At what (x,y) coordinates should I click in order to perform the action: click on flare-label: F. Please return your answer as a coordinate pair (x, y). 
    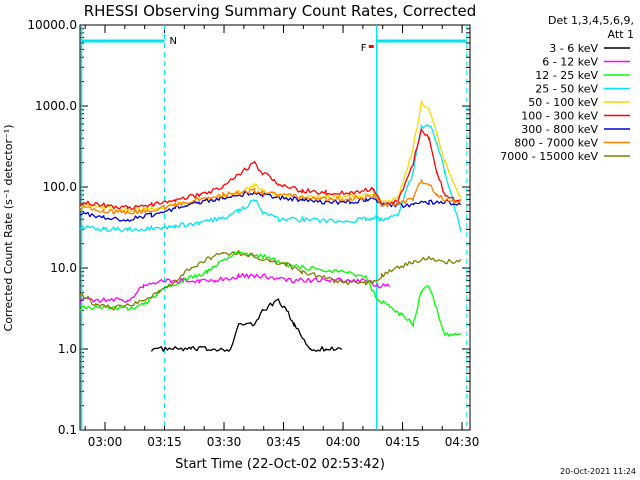
    Looking at the image, I should click on (364, 48).